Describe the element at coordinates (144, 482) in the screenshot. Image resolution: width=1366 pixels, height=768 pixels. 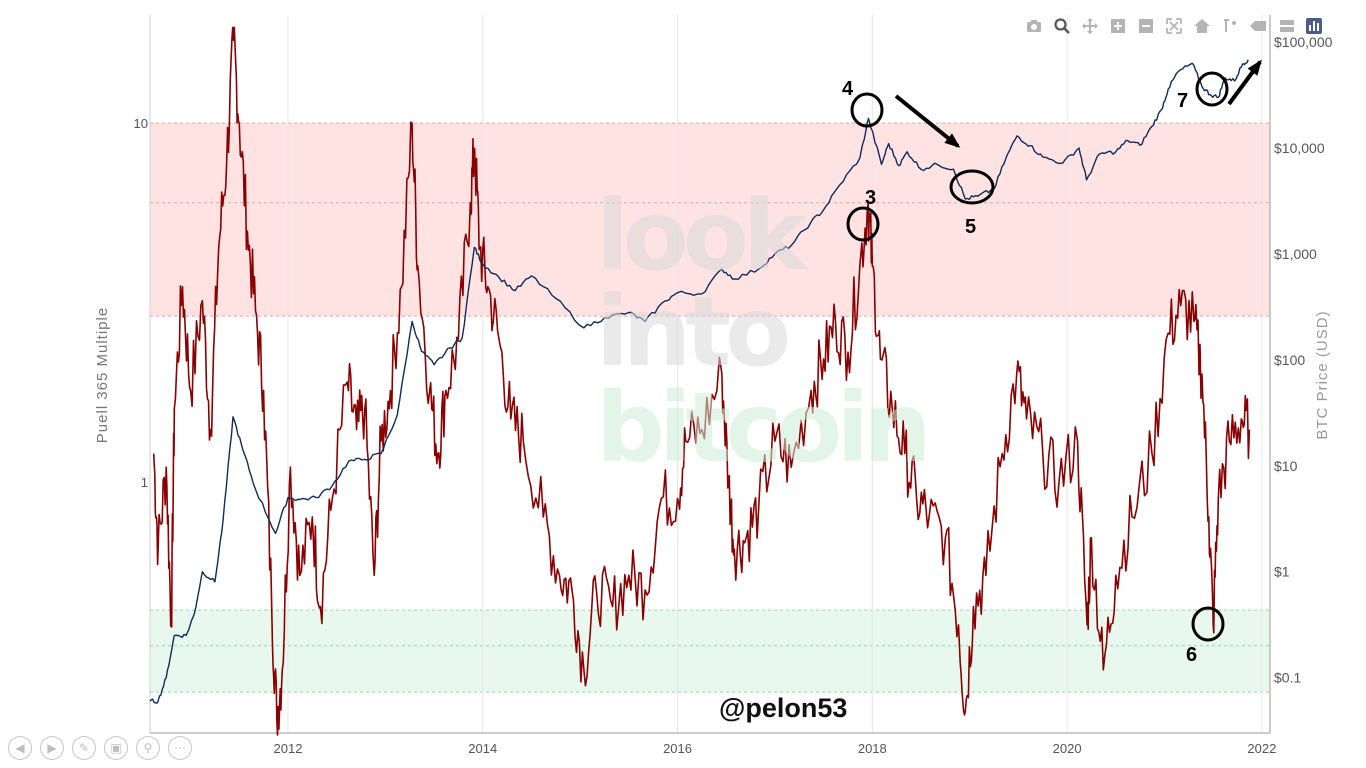
I see `y-left-tick-label: 1` at that location.